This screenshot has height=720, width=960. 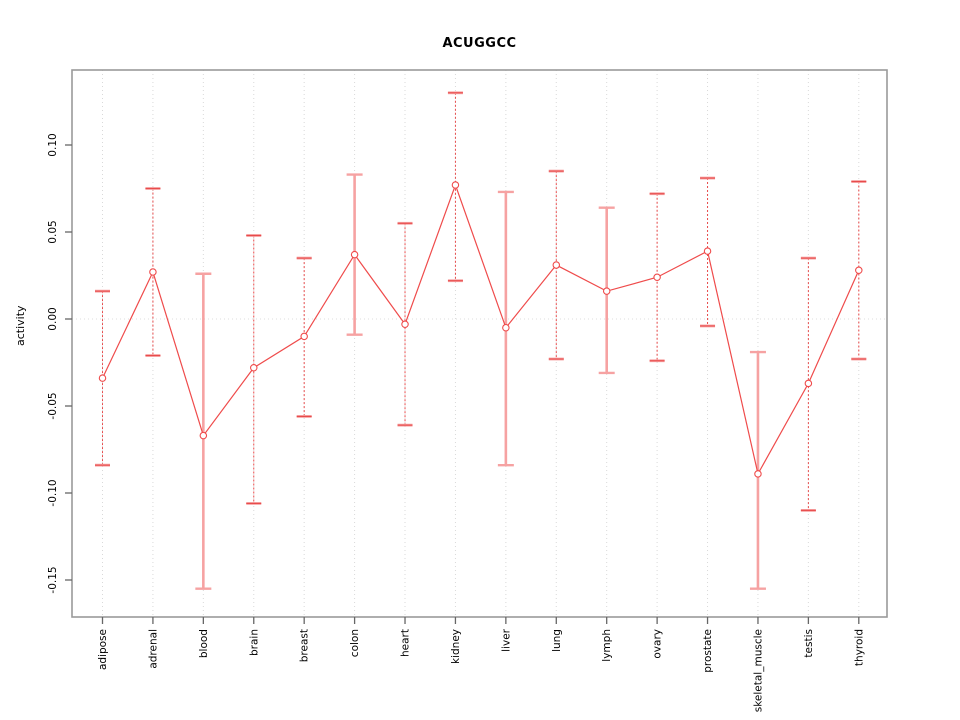 I want to click on category-label: liver, so click(x=506, y=640).